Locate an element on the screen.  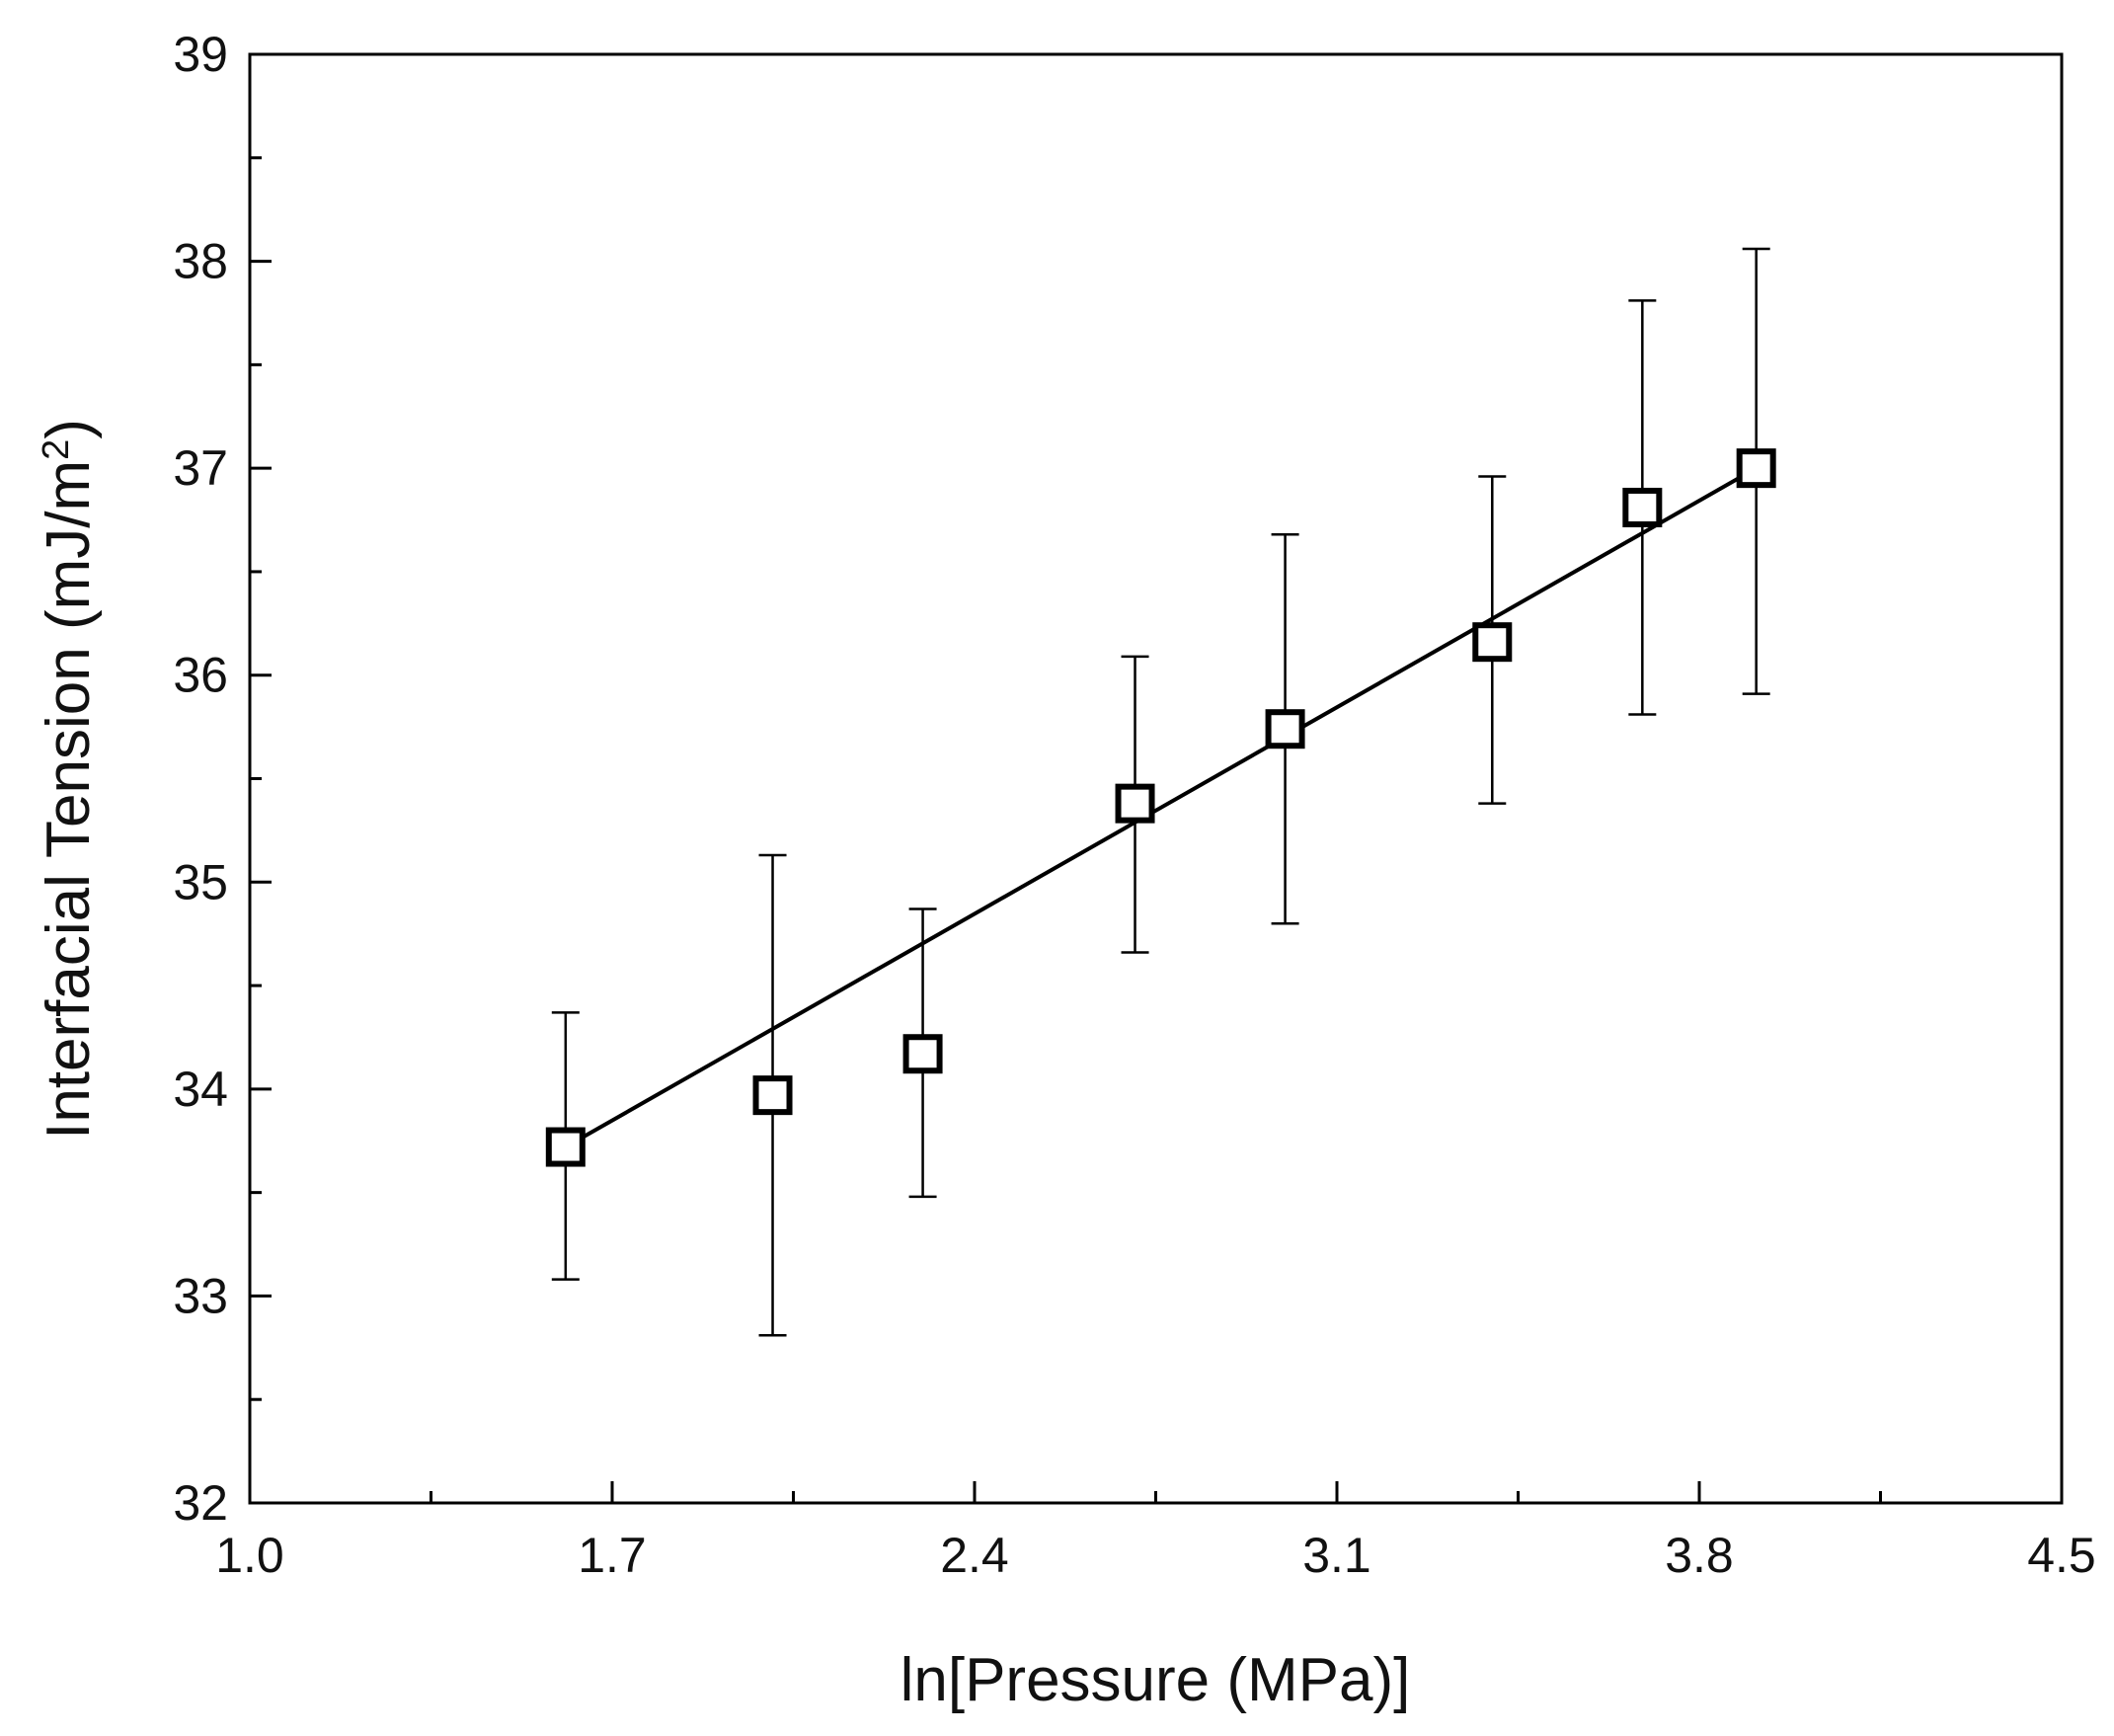
y-tick-label: 34 is located at coordinates (200, 1089).